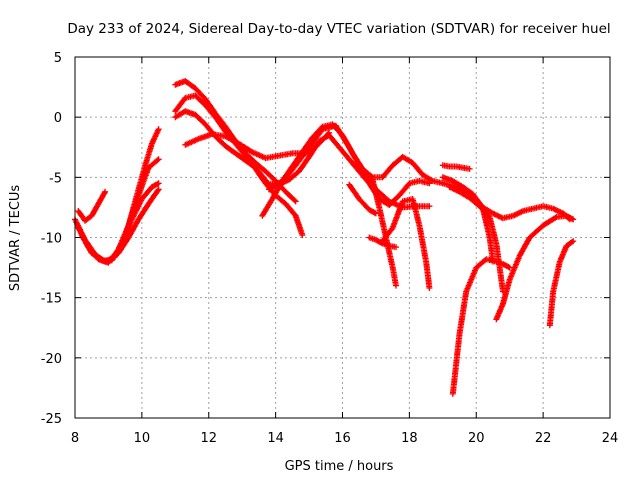 The width and height of the screenshot is (640, 480). I want to click on x-tick-label: 12, so click(208, 438).